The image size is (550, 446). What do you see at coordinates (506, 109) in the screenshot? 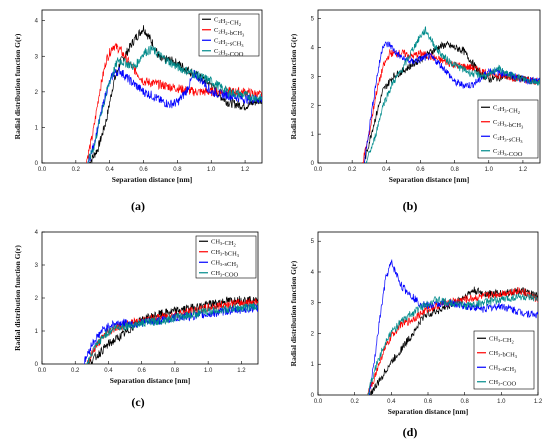
I see `legend-entry: C2H3-CH2` at bounding box center [506, 109].